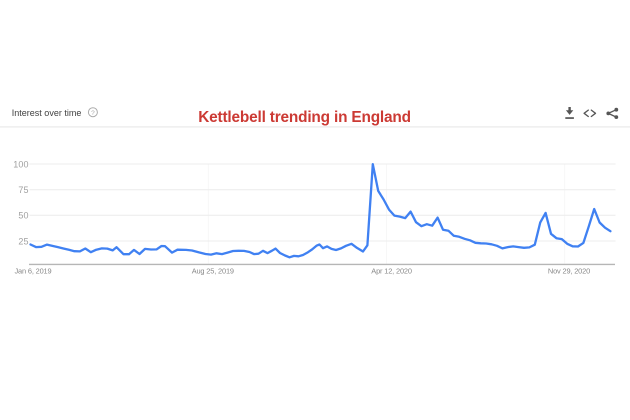  Describe the element at coordinates (391, 270) in the screenshot. I see `svg-text: Apr 12, 2020` at that location.